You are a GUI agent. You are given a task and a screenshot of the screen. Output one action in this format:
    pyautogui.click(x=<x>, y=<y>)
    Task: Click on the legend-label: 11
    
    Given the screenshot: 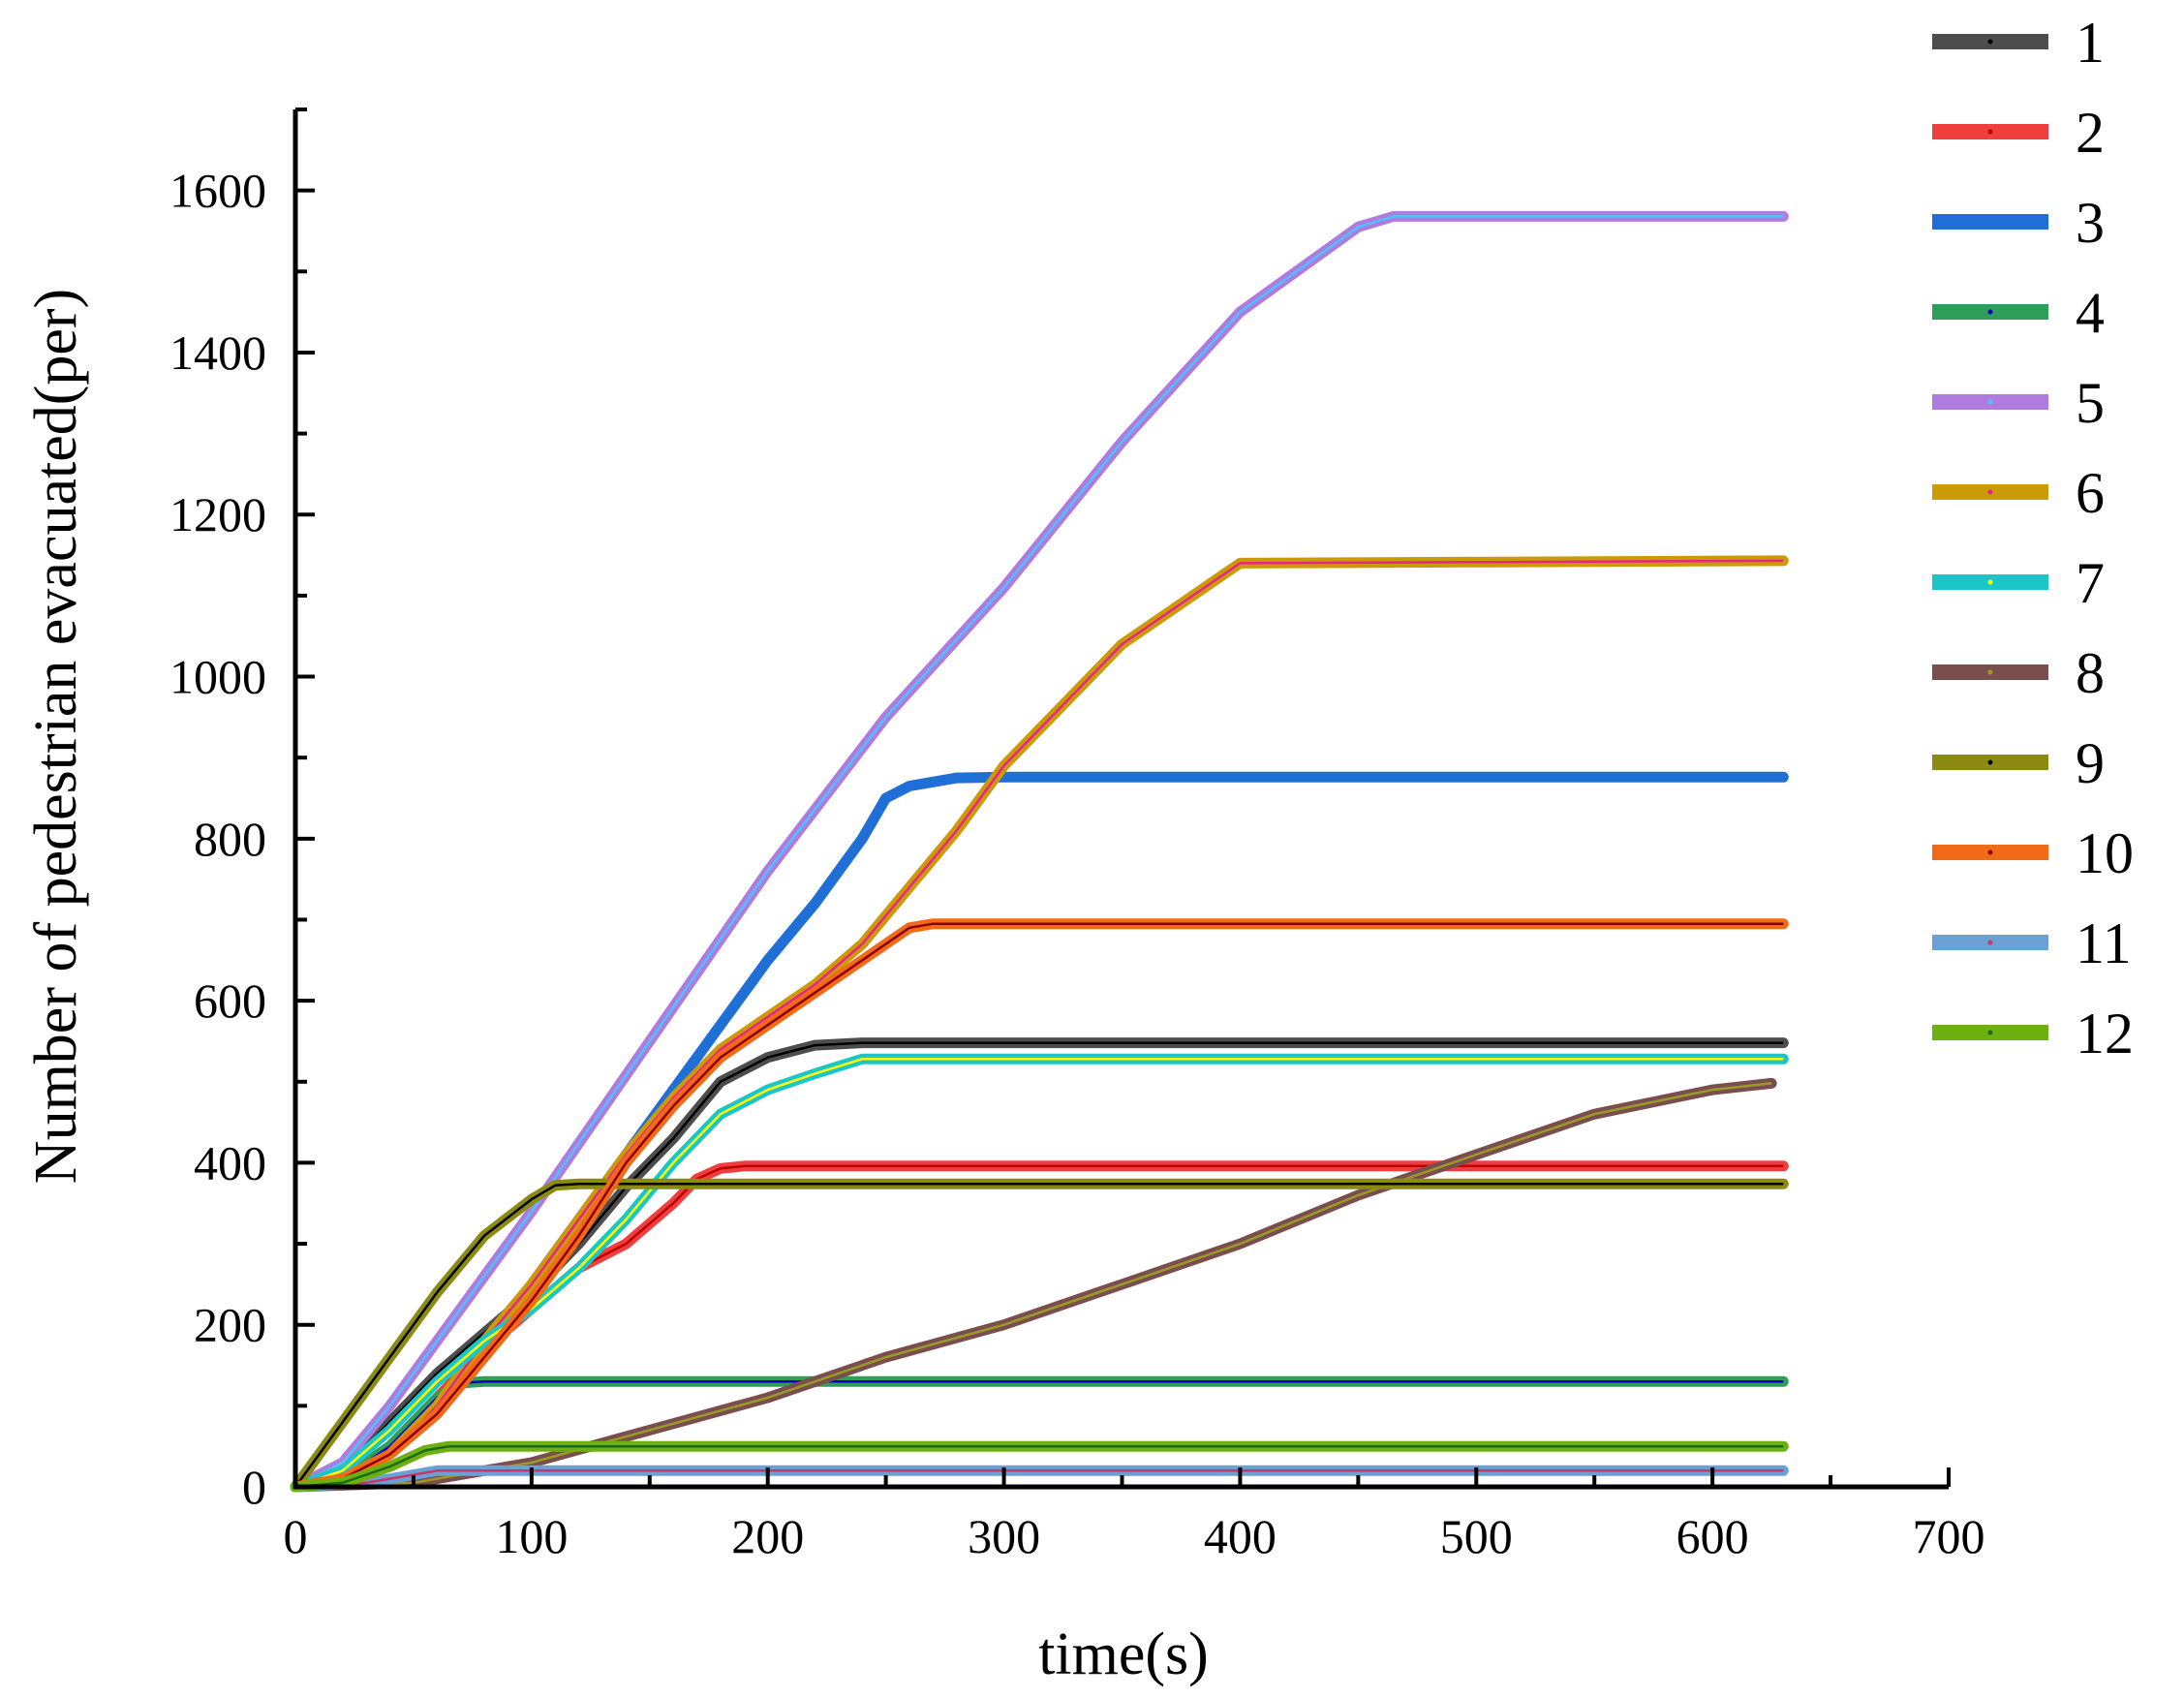 What is the action you would take?
    pyautogui.click(x=2104, y=943)
    